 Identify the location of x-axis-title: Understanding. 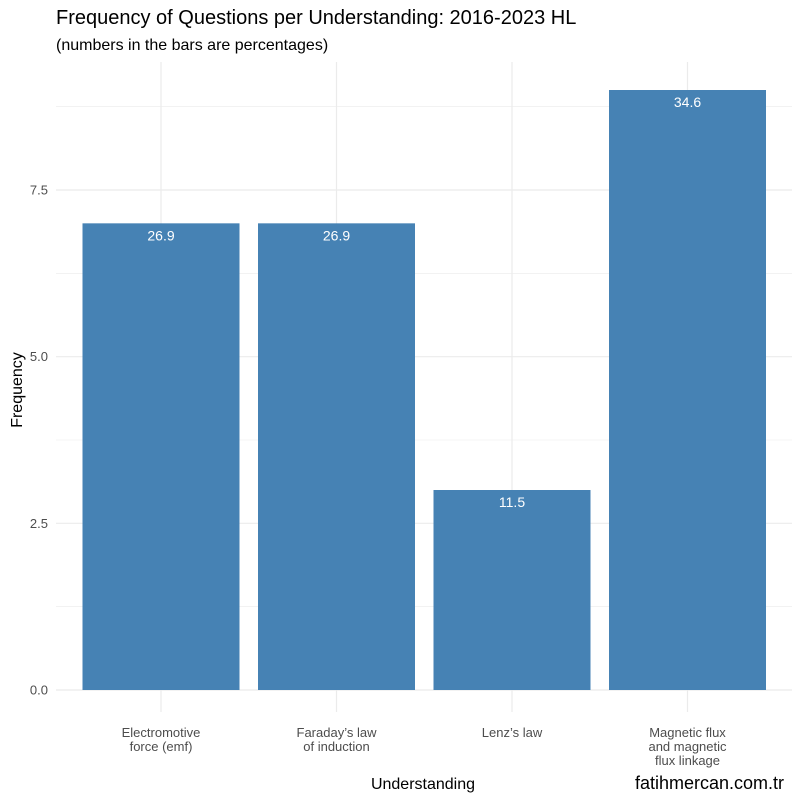
(423, 784).